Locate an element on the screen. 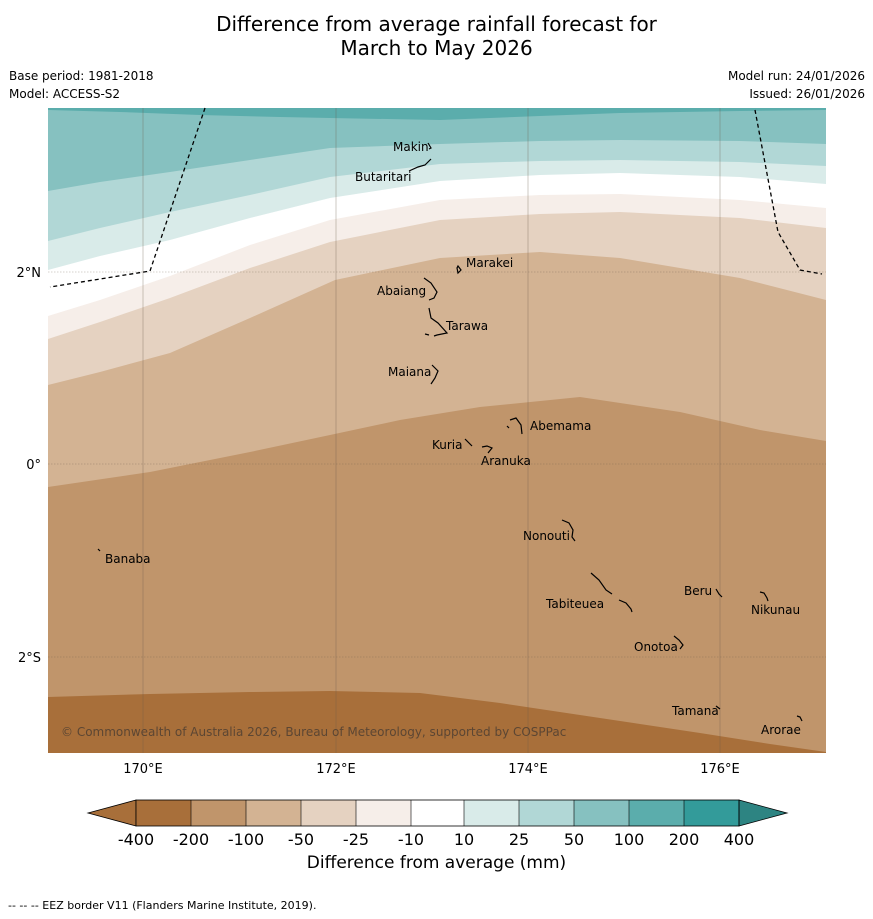 Image resolution: width=873 pixels, height=919 pixels. label-onotoa: Onotoa is located at coordinates (656, 647).